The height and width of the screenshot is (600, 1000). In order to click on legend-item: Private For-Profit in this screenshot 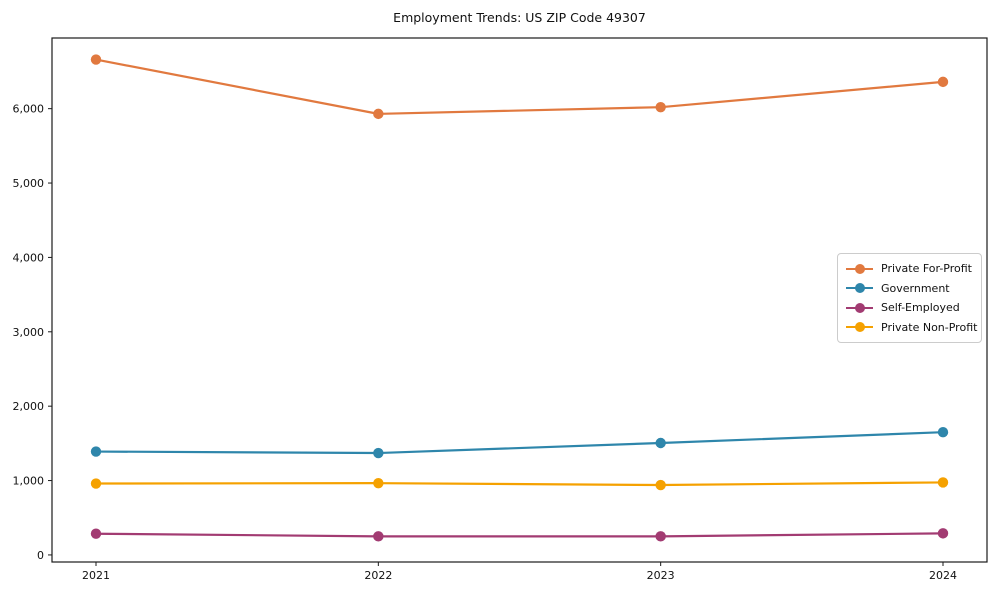, I will do `click(909, 268)`.